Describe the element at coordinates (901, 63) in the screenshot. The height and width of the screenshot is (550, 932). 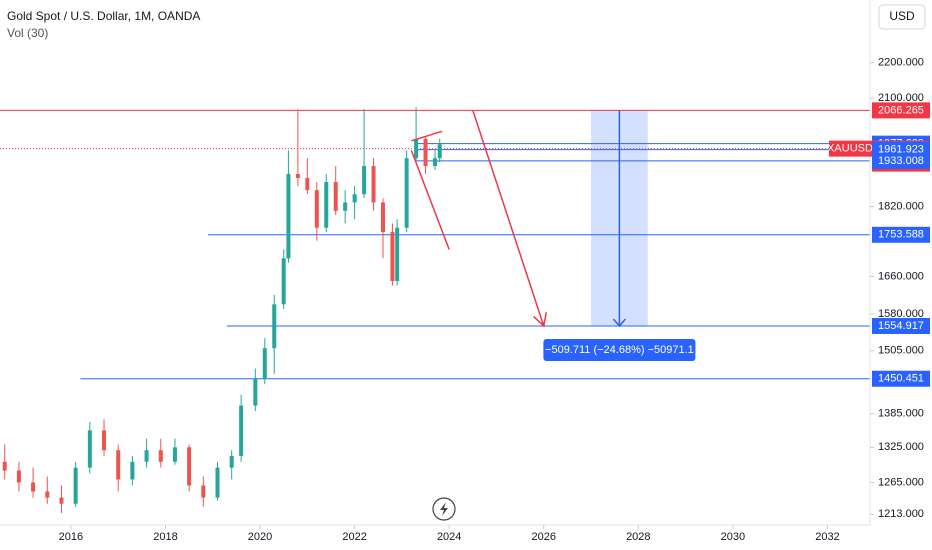
I see `y-tick-label: 2200.000` at that location.